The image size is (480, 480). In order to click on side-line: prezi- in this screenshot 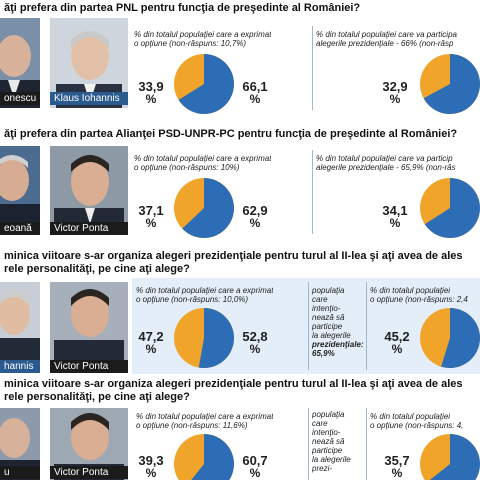, I will do `click(322, 468)`.